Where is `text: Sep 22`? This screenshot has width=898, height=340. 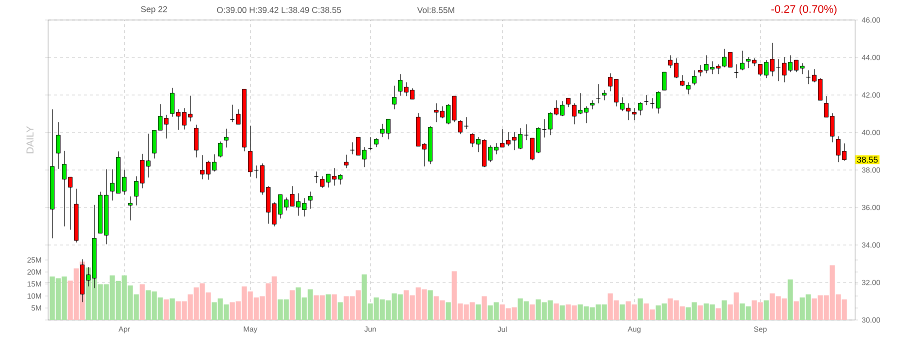 text: Sep 22 is located at coordinates (153, 10).